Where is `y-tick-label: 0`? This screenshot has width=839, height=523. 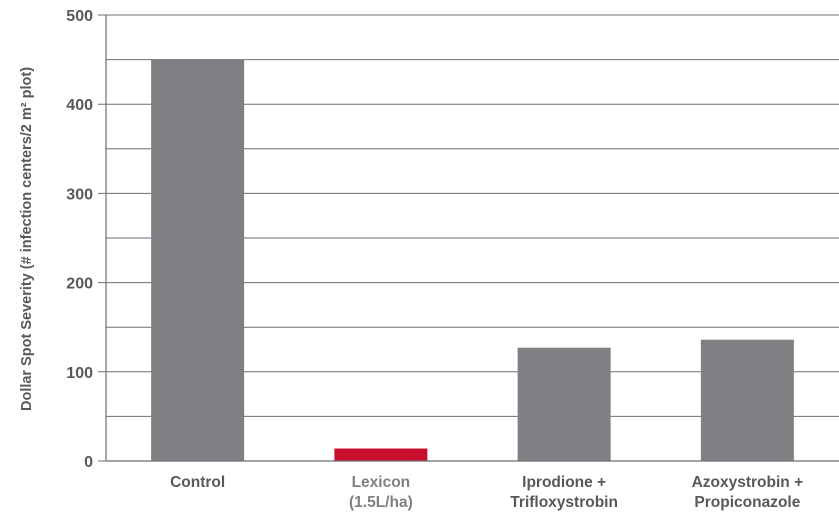 y-tick-label: 0 is located at coordinates (88, 462).